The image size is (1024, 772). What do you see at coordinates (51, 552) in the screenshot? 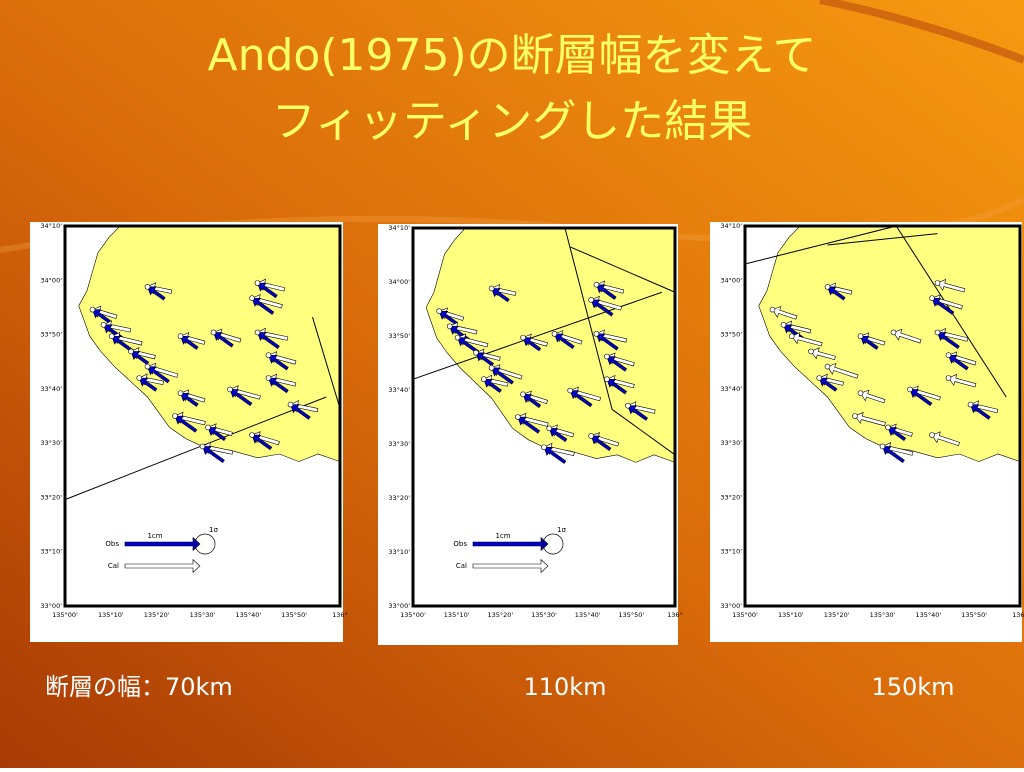
I see `lat-label: 33°10'` at bounding box center [51, 552].